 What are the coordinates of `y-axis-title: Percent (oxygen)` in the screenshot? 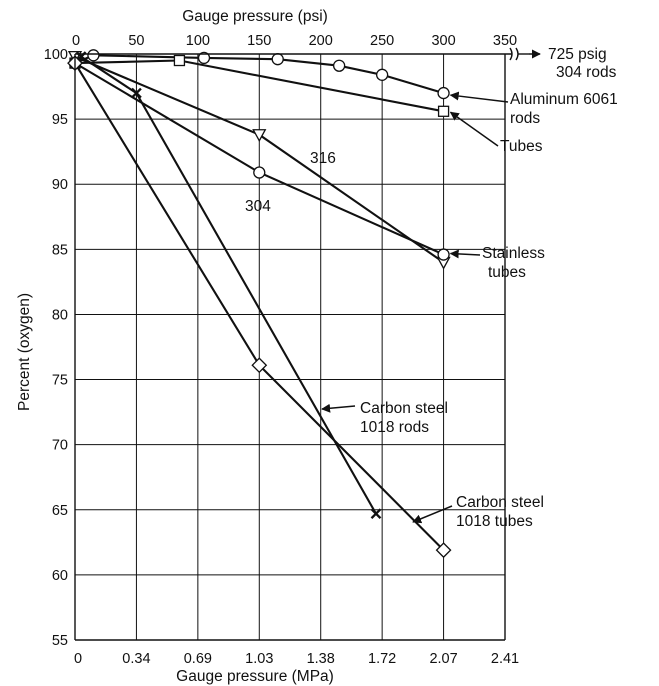 It's located at (24, 352).